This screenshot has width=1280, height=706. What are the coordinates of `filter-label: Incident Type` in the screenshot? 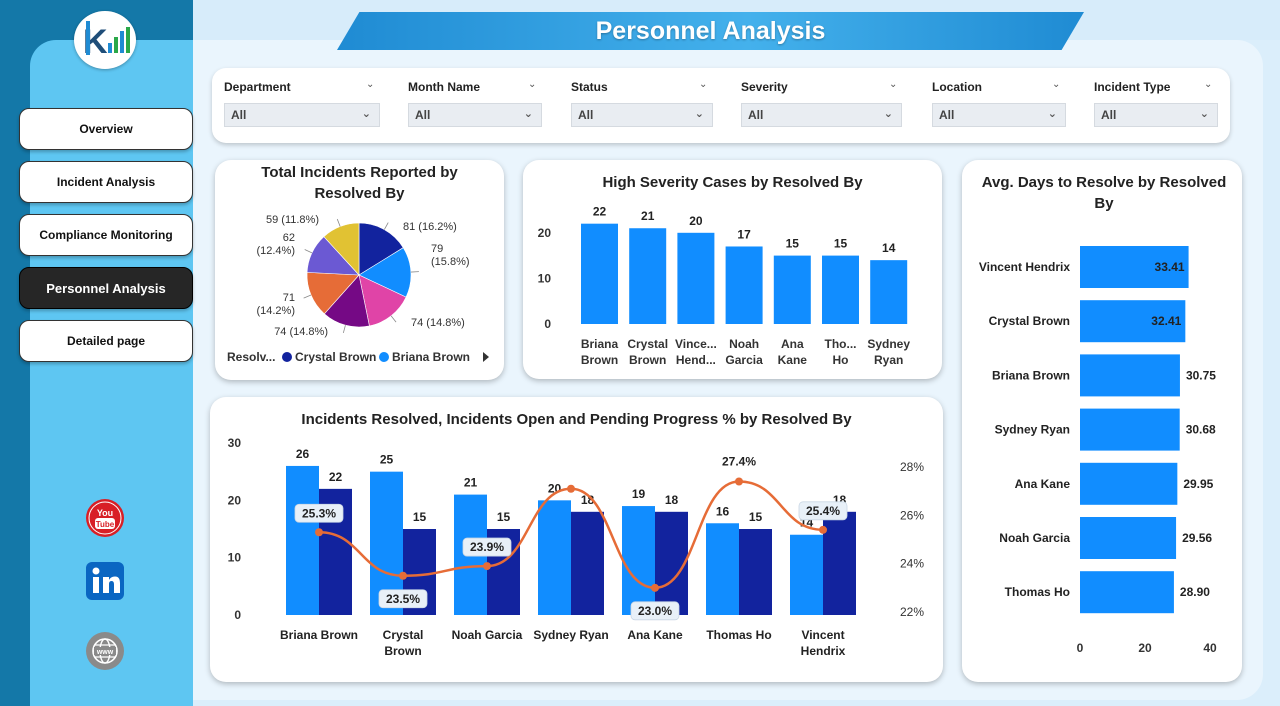 It's located at (1132, 87).